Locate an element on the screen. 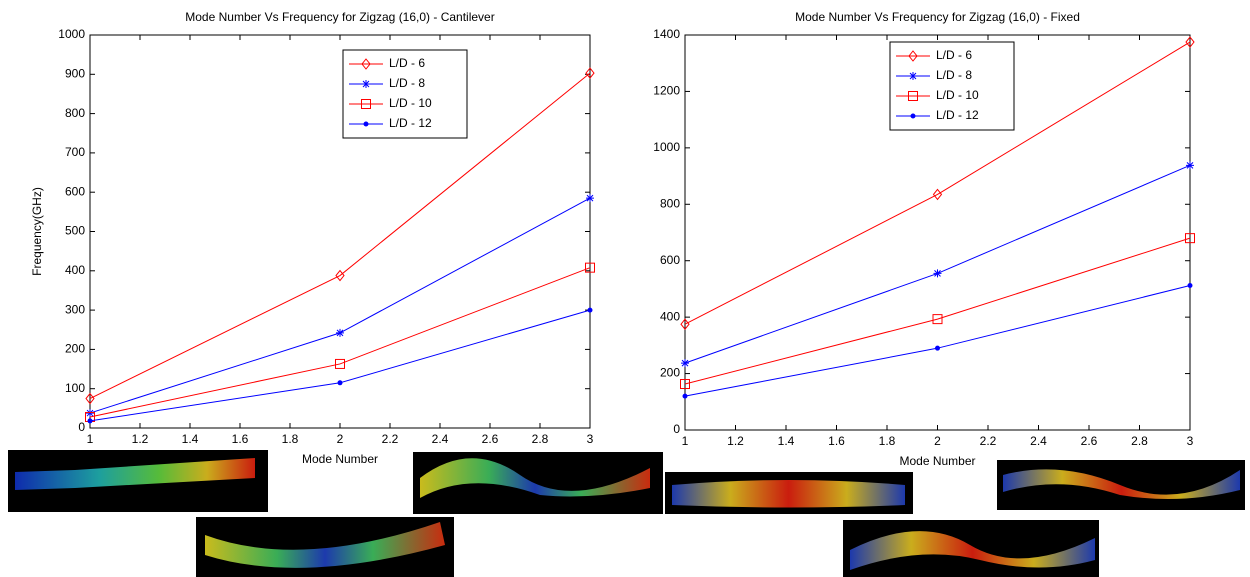 This screenshot has height=577, width=1250. y-tick-label: 500 is located at coordinates (75, 231).